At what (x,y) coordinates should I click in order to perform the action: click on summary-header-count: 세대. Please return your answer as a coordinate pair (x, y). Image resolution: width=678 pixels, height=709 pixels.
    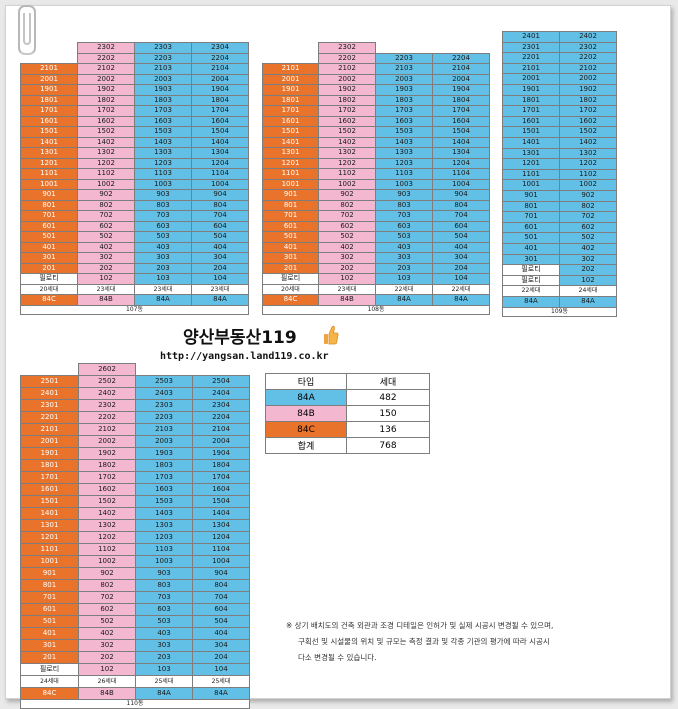
    Looking at the image, I should click on (388, 381).